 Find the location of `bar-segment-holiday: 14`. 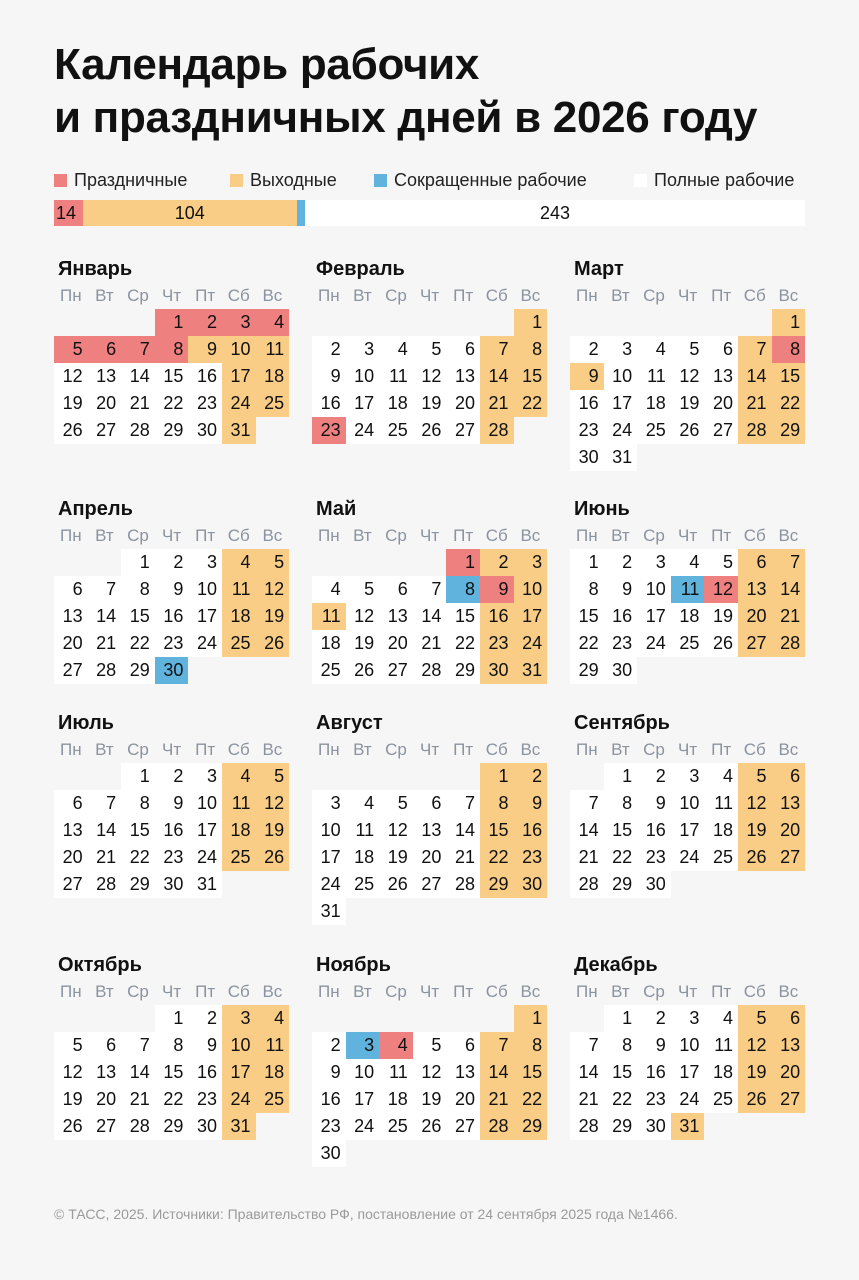

bar-segment-holiday: 14 is located at coordinates (68, 213).